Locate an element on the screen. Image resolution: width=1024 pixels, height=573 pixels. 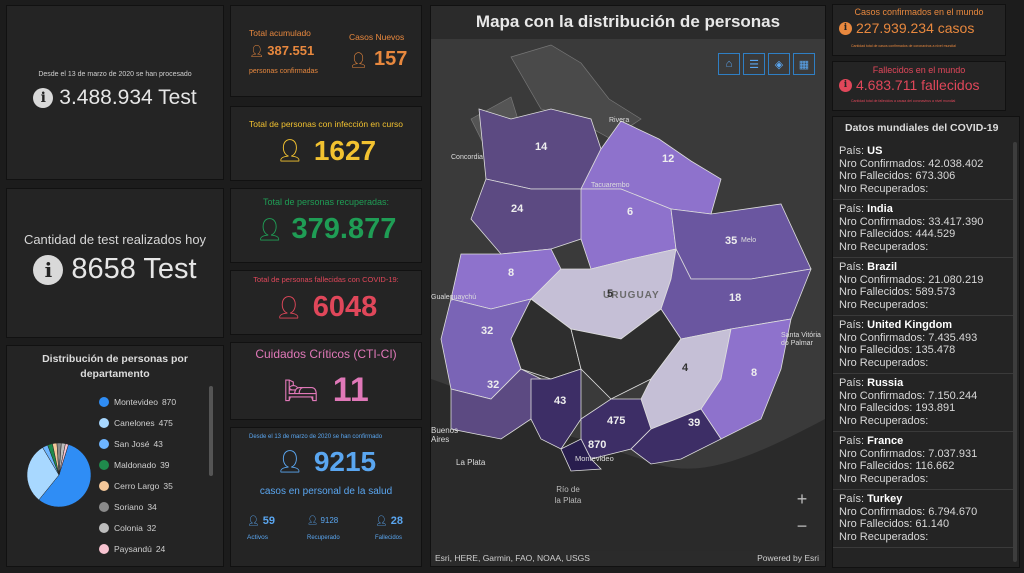
accumulated-label: Total acumulado is located at coordinates (280, 33).